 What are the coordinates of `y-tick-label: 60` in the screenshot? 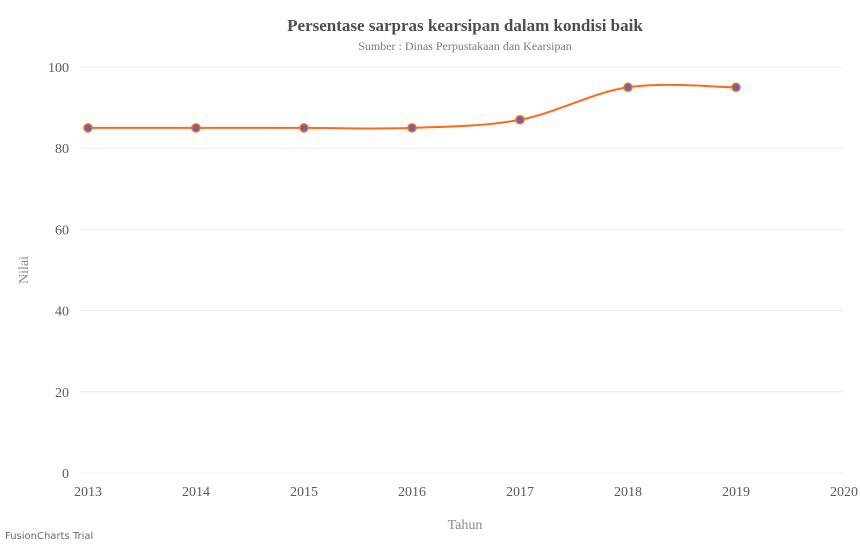 It's located at (62, 230).